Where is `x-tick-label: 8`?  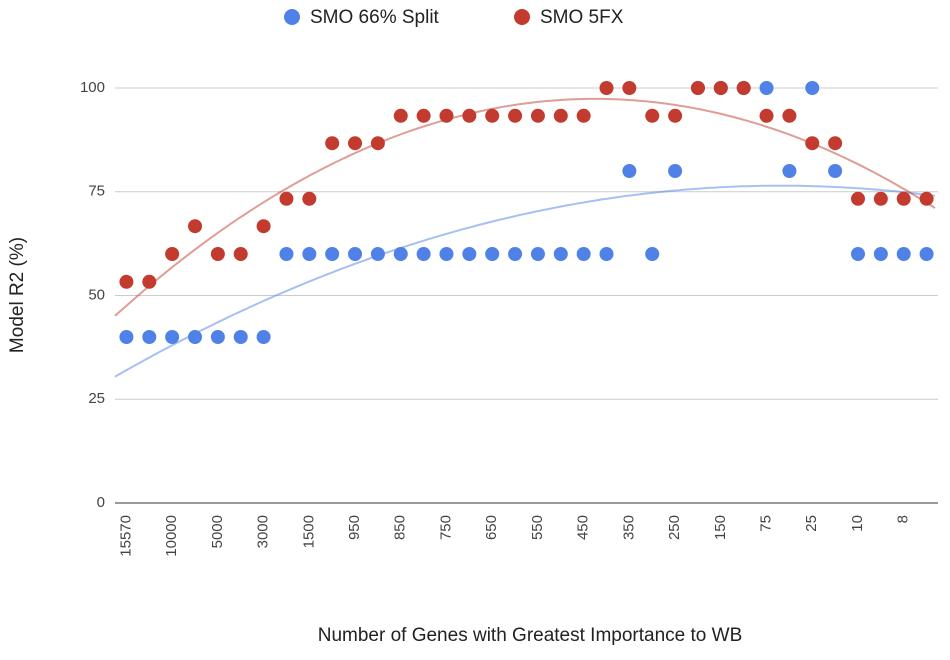 x-tick-label: 8 is located at coordinates (903, 519).